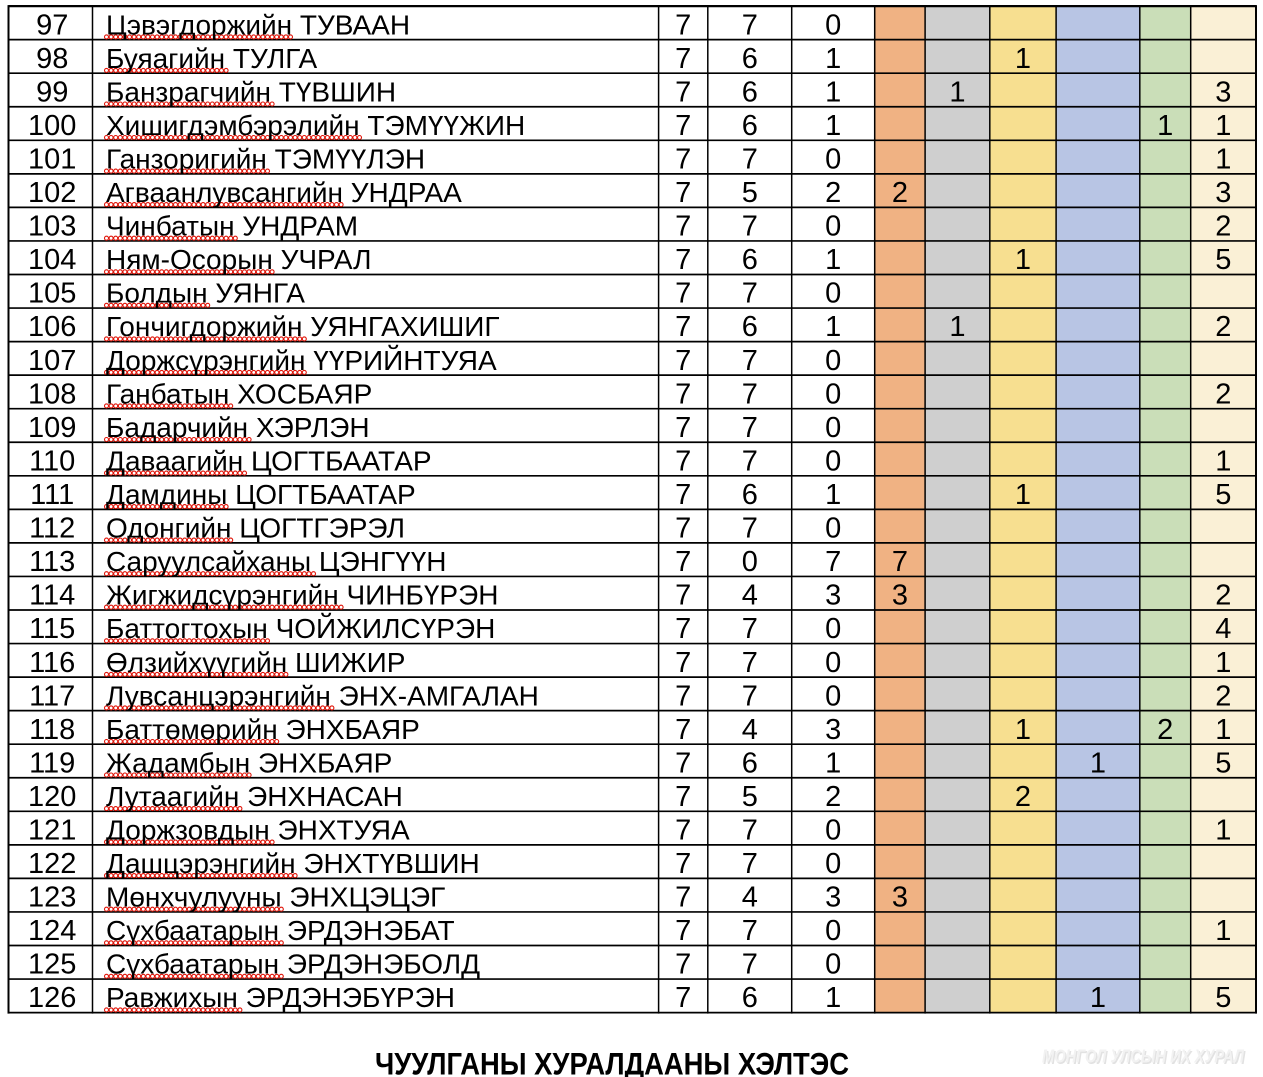  What do you see at coordinates (52, 59) in the screenshot?
I see `svg-text: 98` at bounding box center [52, 59].